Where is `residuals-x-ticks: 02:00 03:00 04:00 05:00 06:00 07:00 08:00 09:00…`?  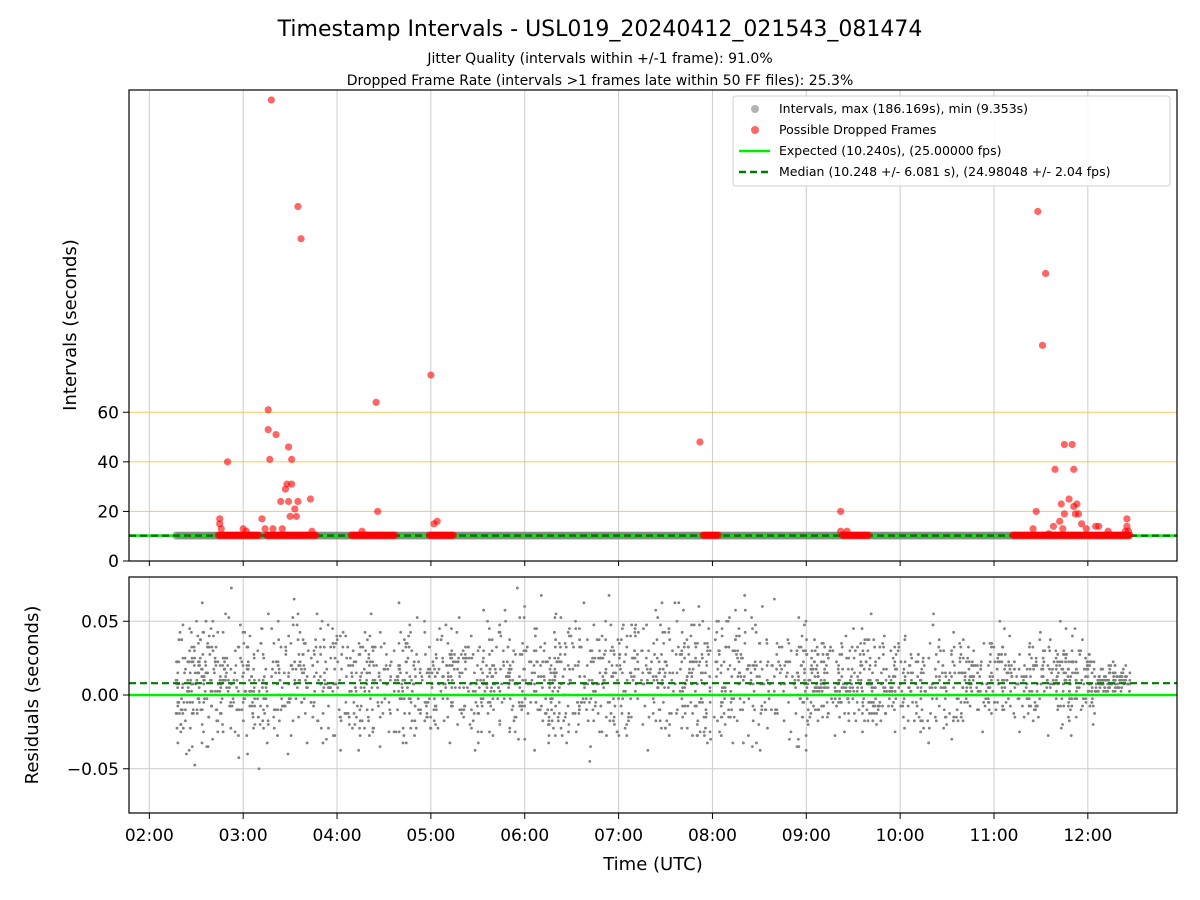
residuals-x-ticks: 02:00 03:00 04:00 05:00 06:00 07:00 08:00 09:00… is located at coordinates (618, 829).